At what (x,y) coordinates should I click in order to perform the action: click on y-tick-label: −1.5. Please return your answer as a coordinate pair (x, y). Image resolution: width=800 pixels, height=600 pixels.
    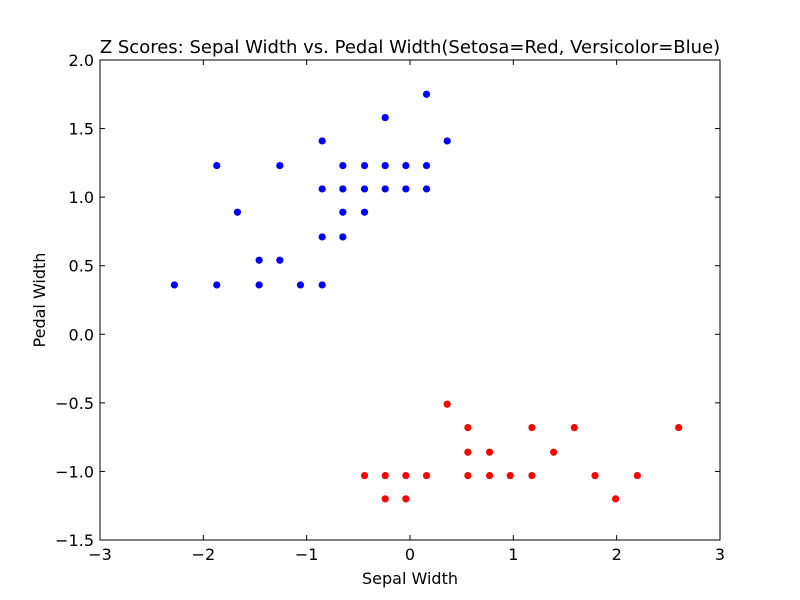
    Looking at the image, I should click on (74, 540).